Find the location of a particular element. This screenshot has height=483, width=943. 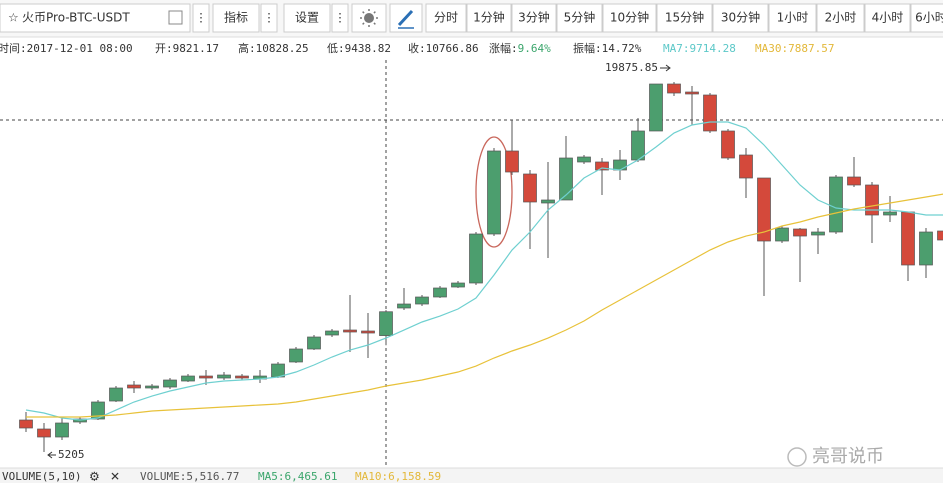

interval-label: 15分钟 is located at coordinates (684, 17).